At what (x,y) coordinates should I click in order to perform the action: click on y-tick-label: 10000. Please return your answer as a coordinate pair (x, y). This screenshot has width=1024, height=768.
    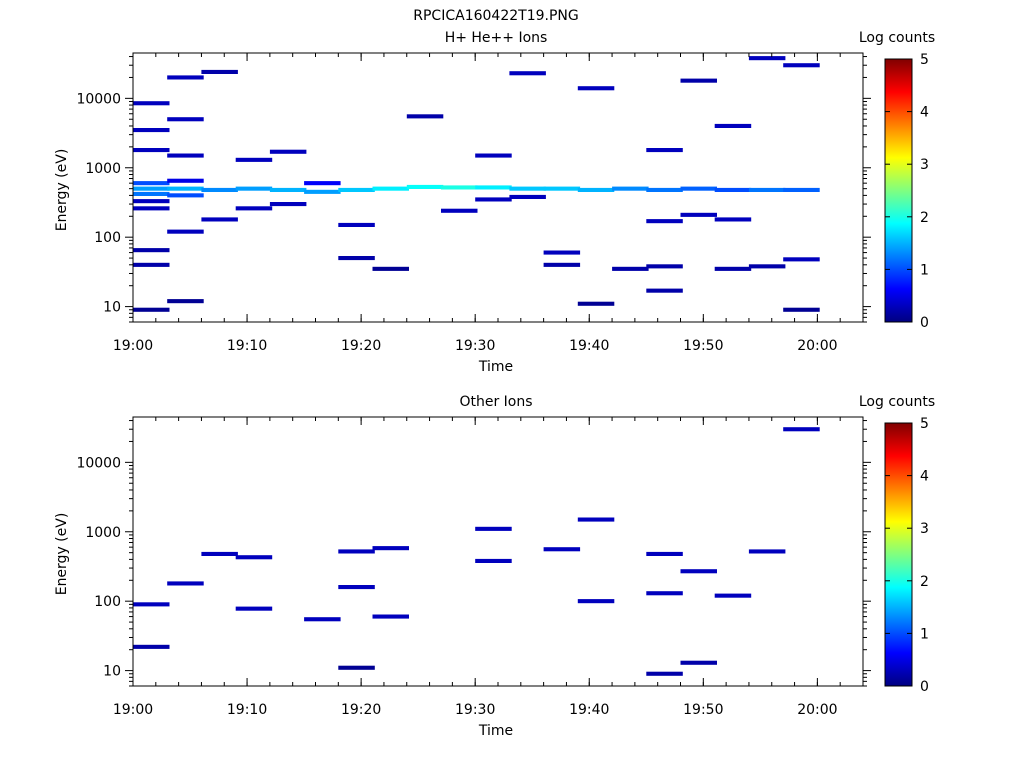
    Looking at the image, I should click on (98, 463).